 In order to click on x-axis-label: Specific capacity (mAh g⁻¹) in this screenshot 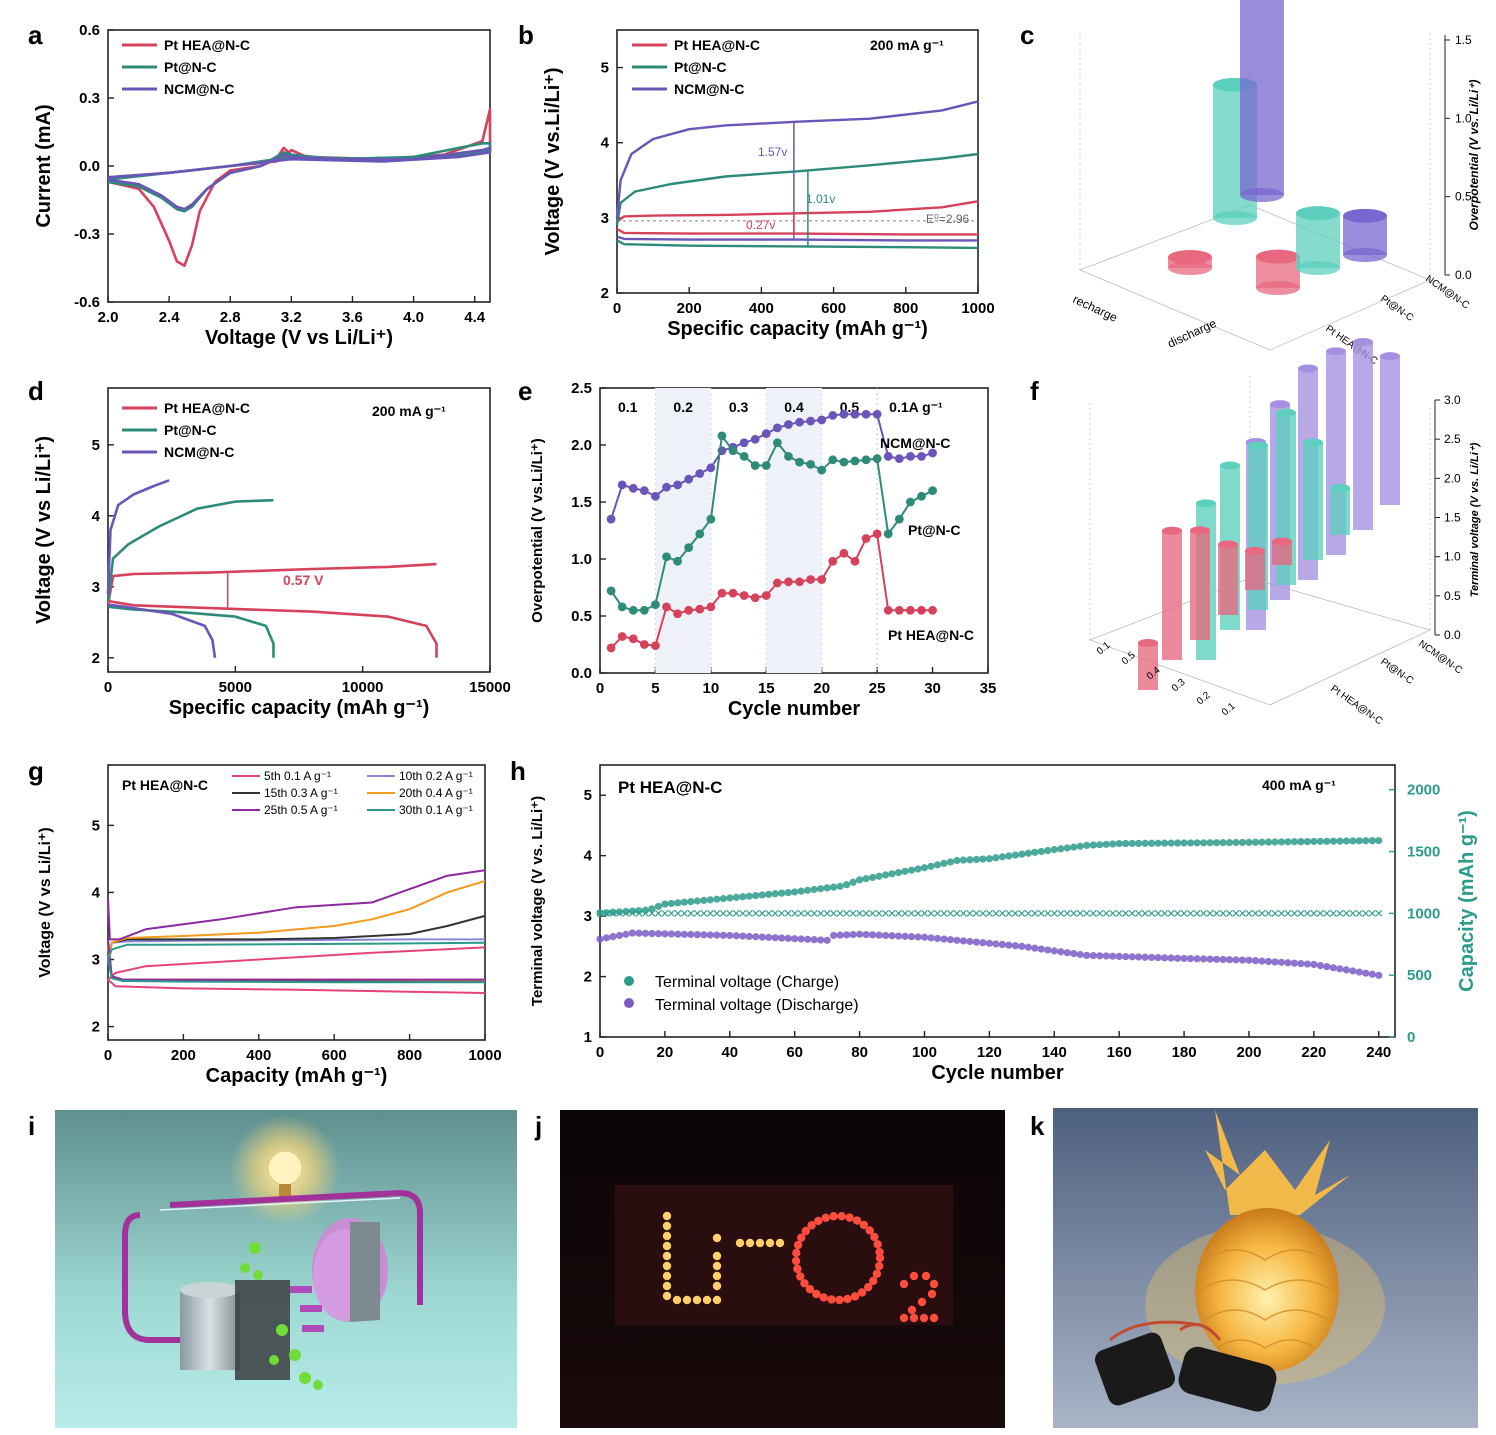, I will do `click(797, 329)`.